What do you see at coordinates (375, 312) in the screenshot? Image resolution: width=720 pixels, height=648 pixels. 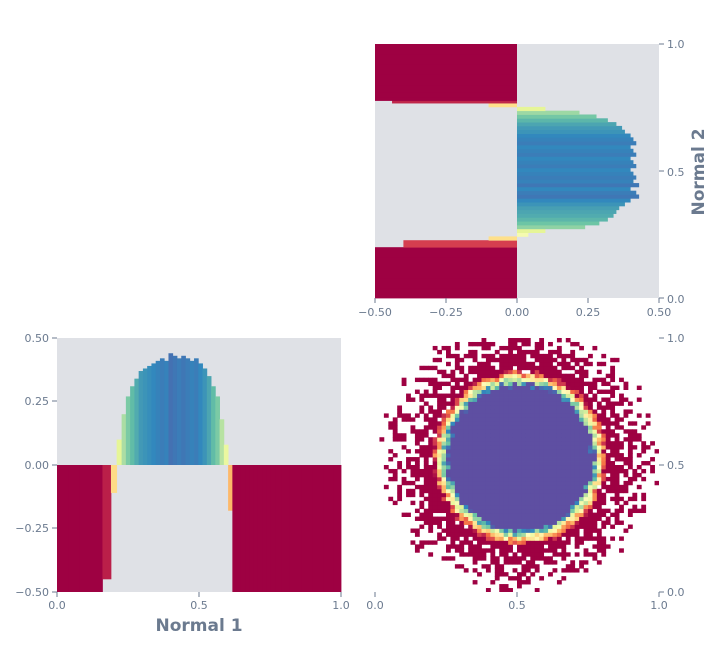 I see `tr-xtick-1: −0.50` at bounding box center [375, 312].